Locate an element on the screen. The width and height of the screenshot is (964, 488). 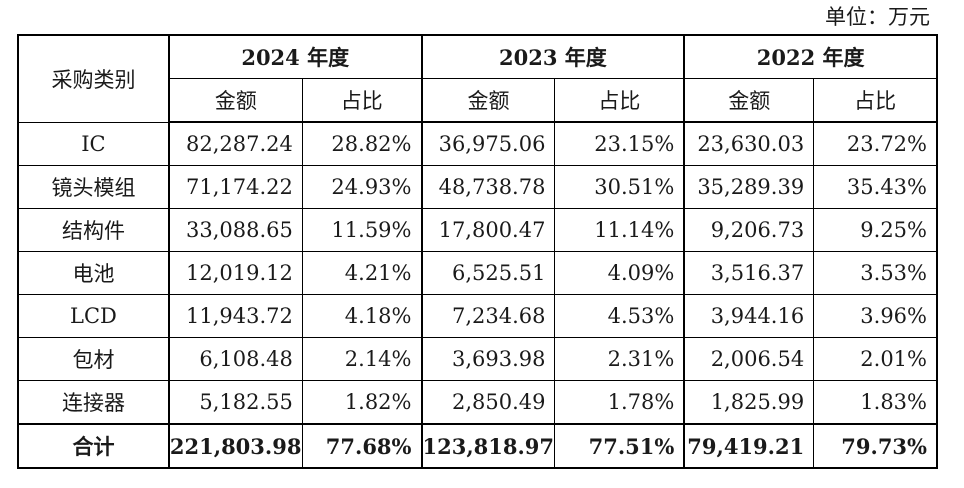
ratio-2024-cell: 28.82% is located at coordinates (362, 143).